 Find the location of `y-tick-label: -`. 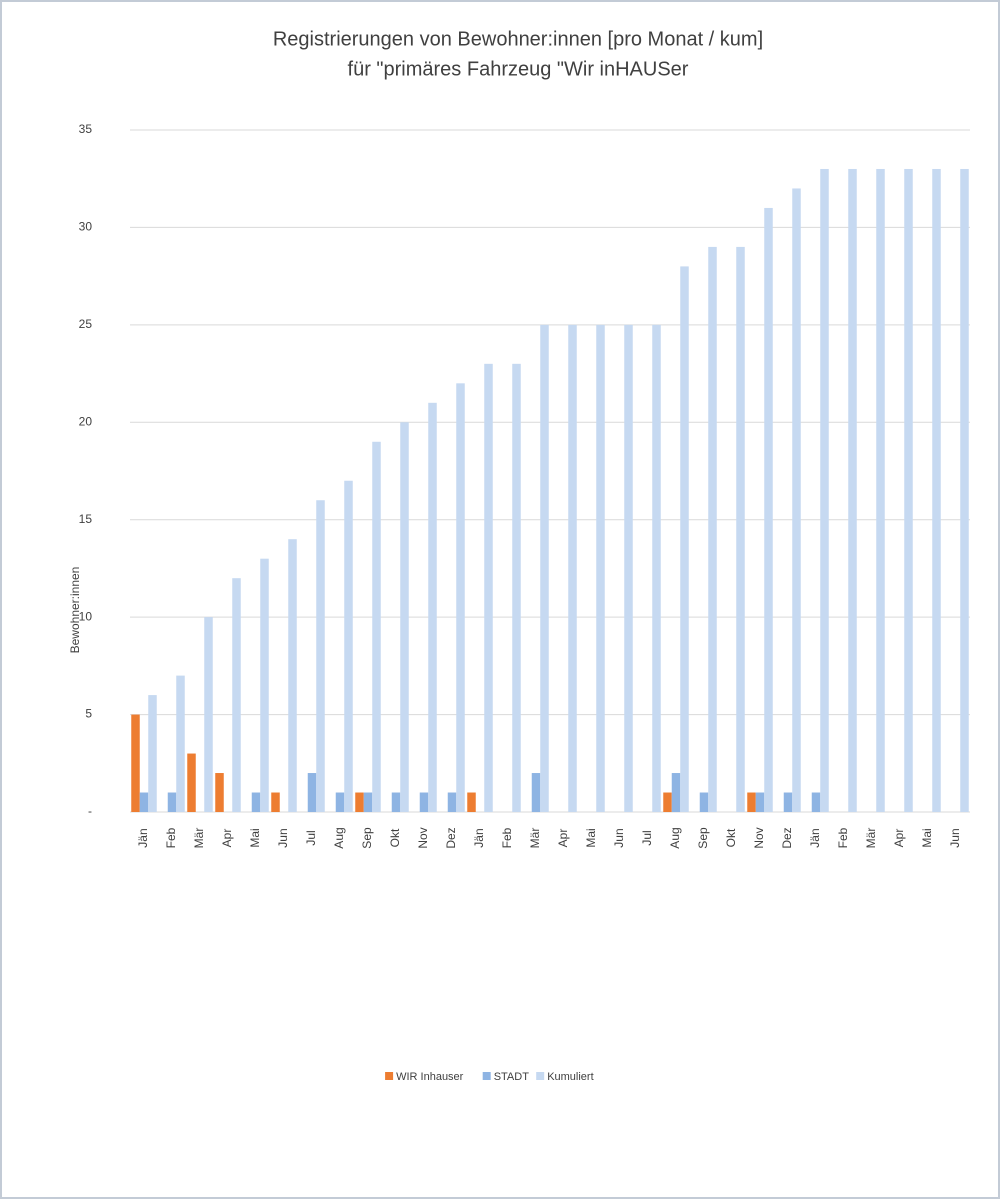

y-tick-label: - is located at coordinates (90, 811).